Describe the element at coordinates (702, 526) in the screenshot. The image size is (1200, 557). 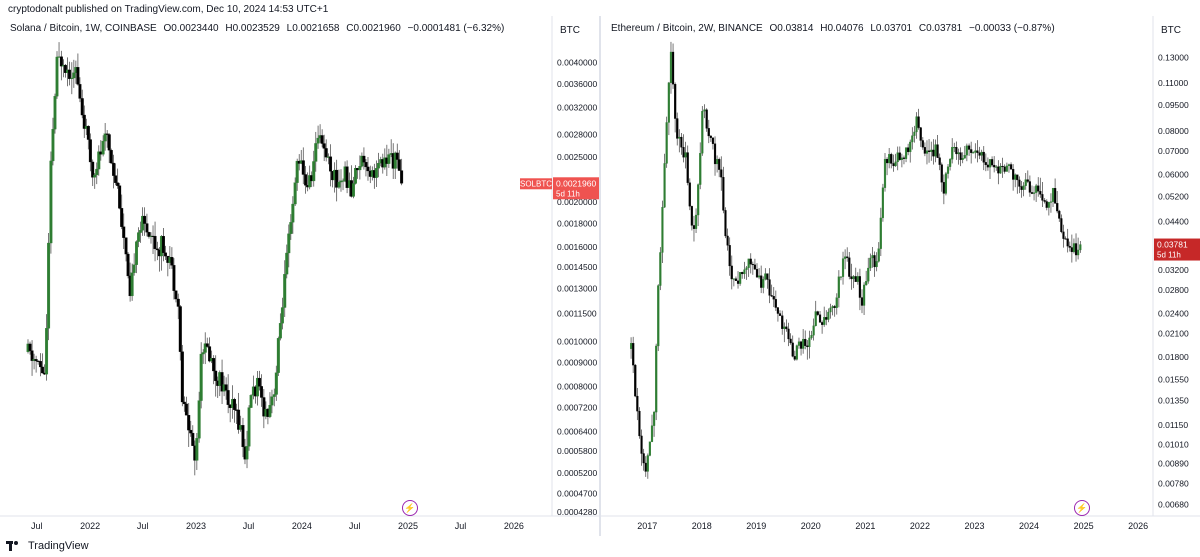
I see `x-tick-label: 2018` at that location.